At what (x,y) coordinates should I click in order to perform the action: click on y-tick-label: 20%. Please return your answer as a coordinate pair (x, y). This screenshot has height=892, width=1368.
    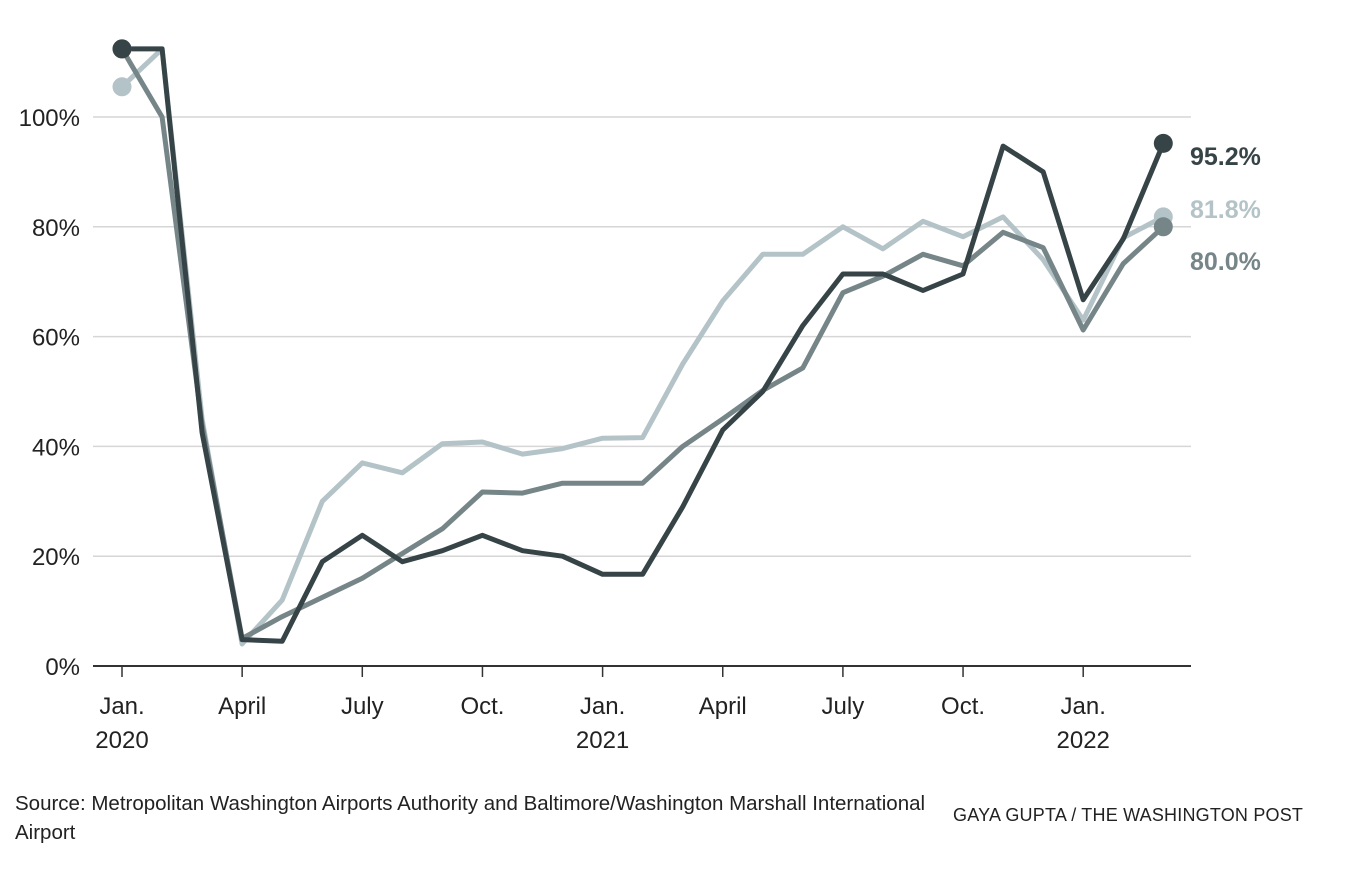
    Looking at the image, I should click on (56, 557).